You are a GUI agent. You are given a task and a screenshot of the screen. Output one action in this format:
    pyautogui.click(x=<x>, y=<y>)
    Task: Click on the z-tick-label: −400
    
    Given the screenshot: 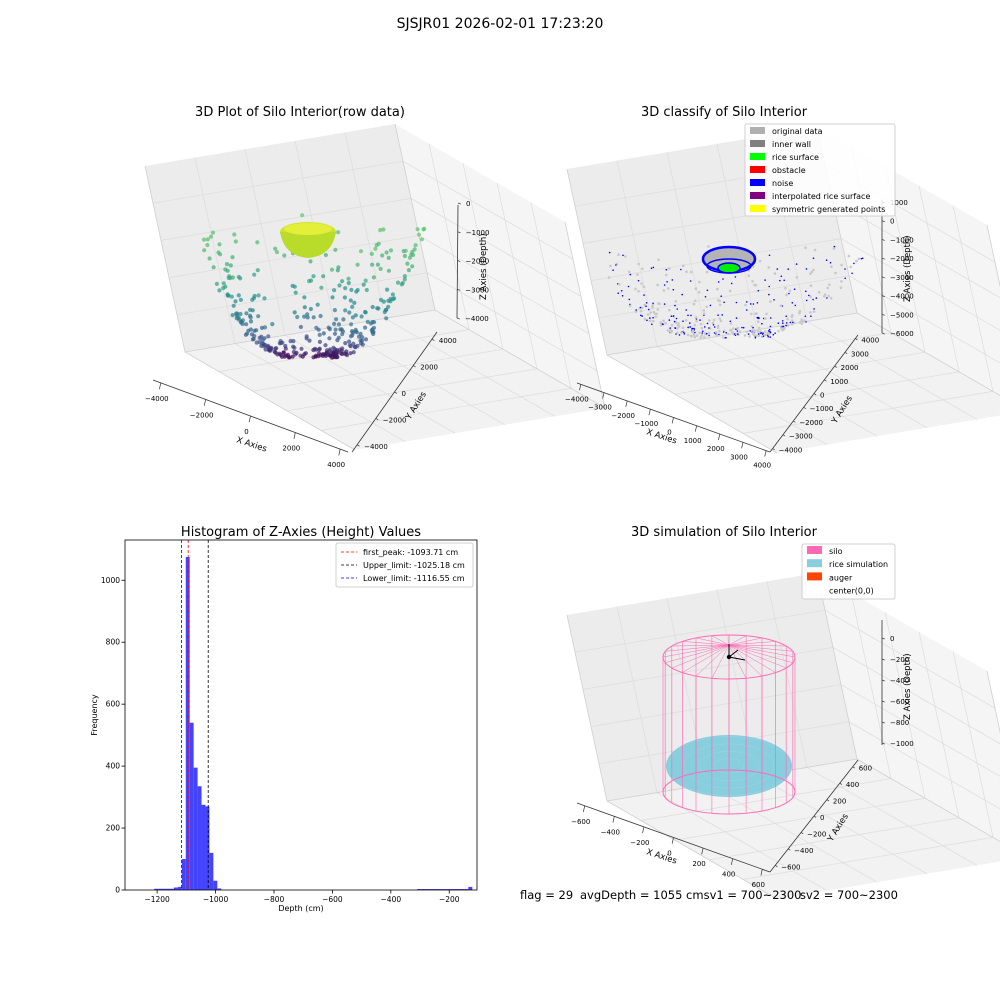 What is the action you would take?
    pyautogui.click(x=899, y=681)
    